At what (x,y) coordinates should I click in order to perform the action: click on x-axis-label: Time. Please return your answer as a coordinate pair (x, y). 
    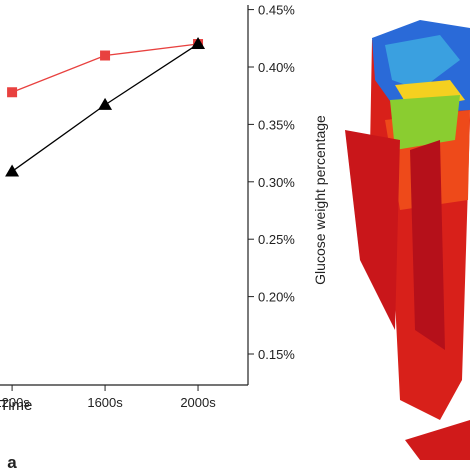
    Looking at the image, I should click on (16, 405).